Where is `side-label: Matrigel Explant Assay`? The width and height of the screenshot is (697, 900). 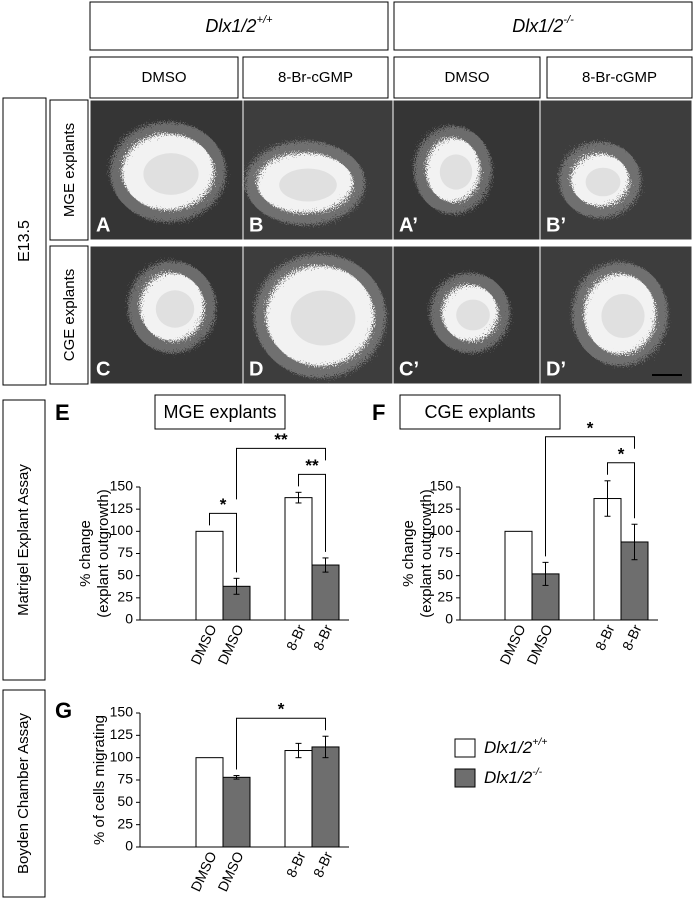
side-label: Matrigel Explant Assay is located at coordinates (23, 540).